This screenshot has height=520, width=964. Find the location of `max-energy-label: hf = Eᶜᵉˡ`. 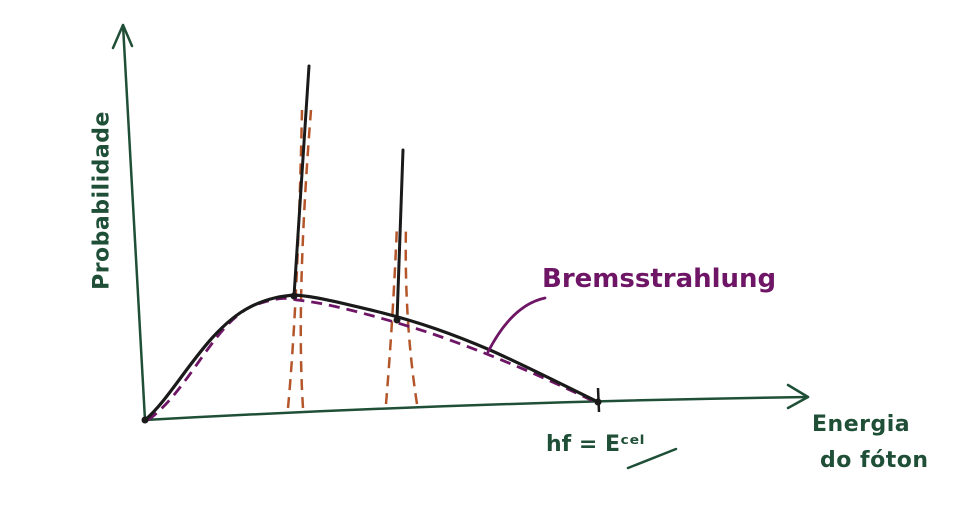

max-energy-label: hf = Eᶜᵉˡ is located at coordinates (595, 444).